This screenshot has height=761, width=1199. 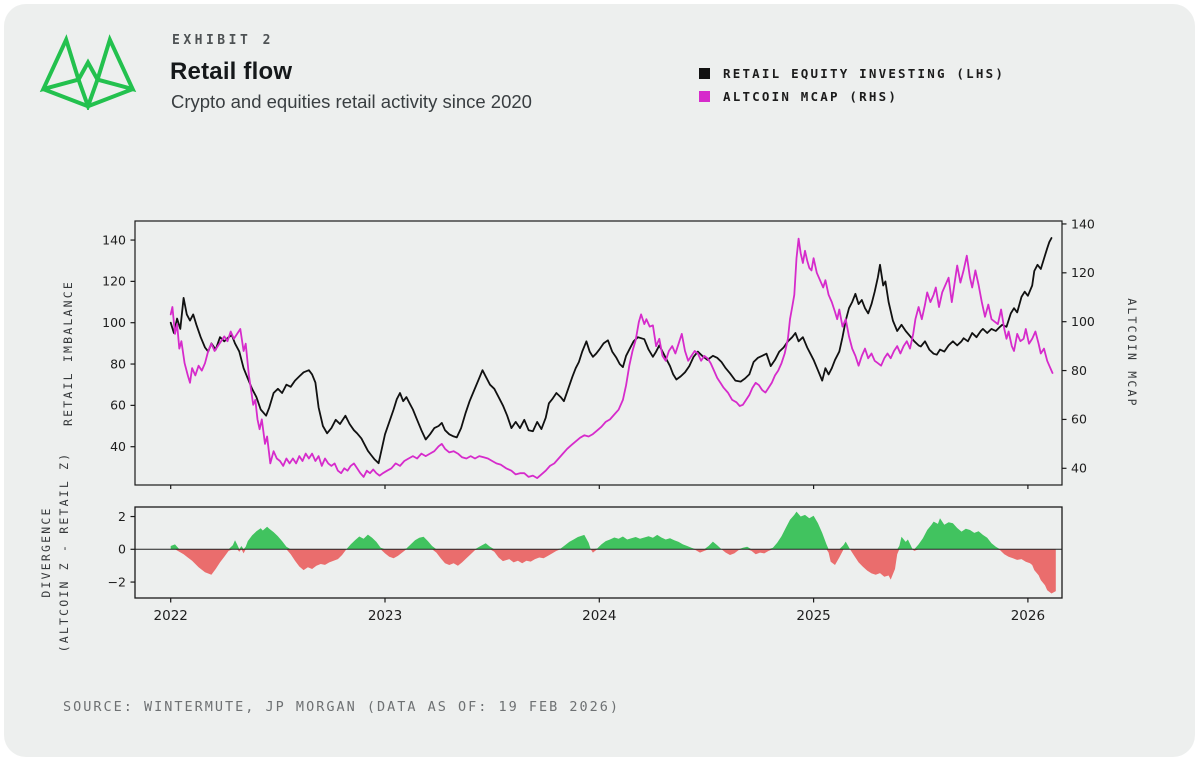 What do you see at coordinates (114, 322) in the screenshot?
I see `left-axis-tick-label: 100` at bounding box center [114, 322].